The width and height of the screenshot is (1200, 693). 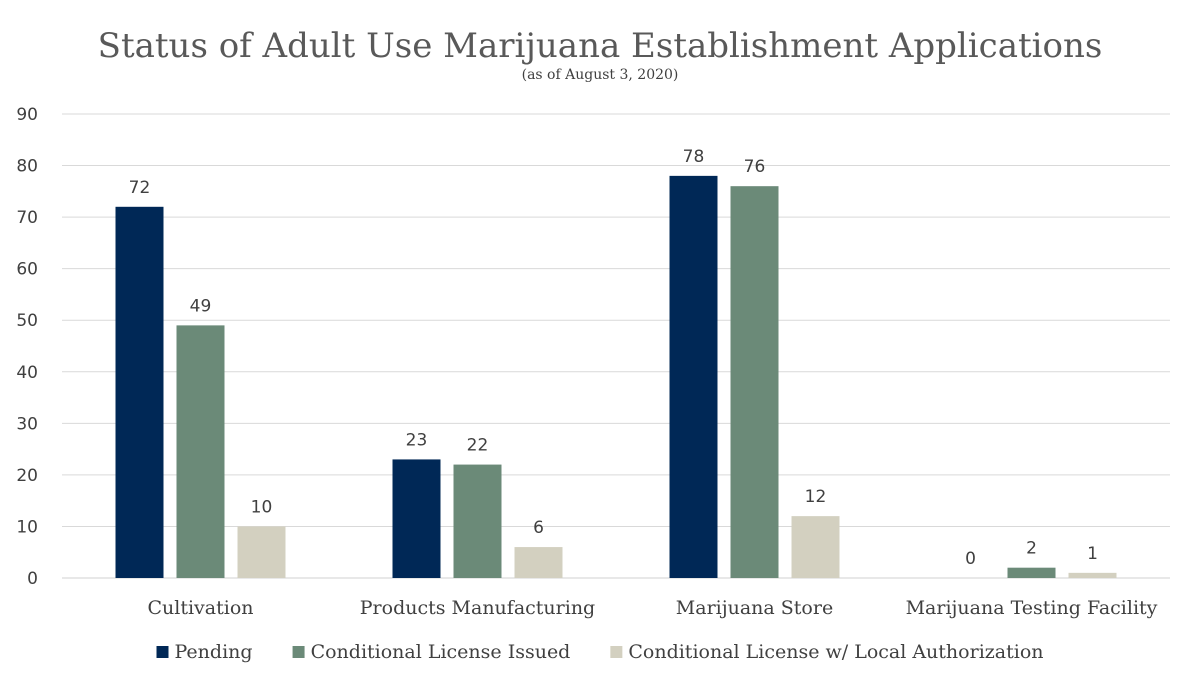 I want to click on data-label: 72, so click(x=140, y=188).